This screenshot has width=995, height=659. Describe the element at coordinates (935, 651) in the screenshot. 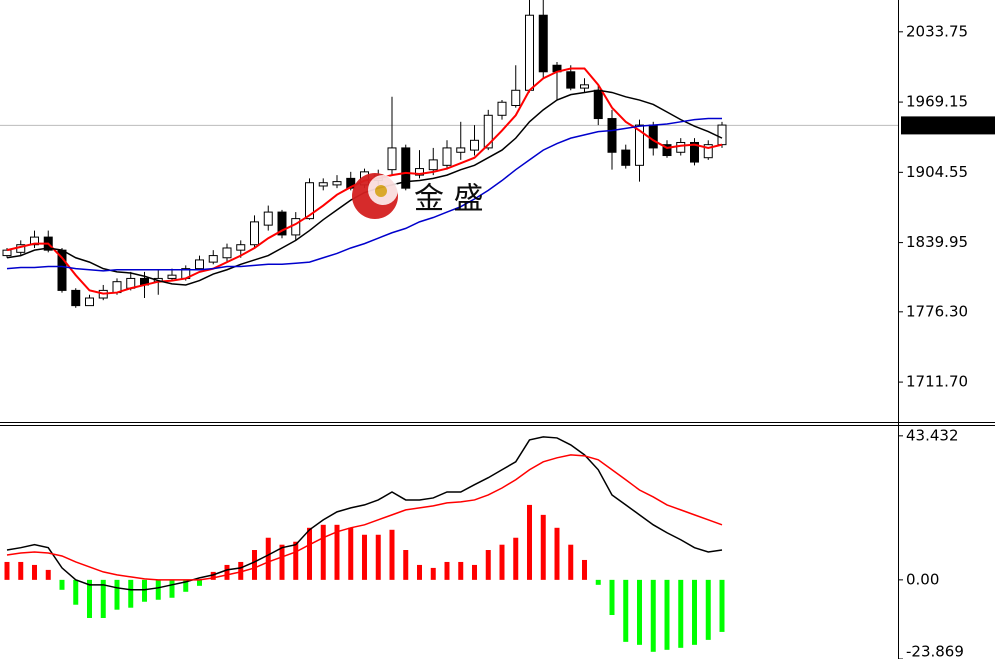

I see `y-tick-label: -23.869` at that location.